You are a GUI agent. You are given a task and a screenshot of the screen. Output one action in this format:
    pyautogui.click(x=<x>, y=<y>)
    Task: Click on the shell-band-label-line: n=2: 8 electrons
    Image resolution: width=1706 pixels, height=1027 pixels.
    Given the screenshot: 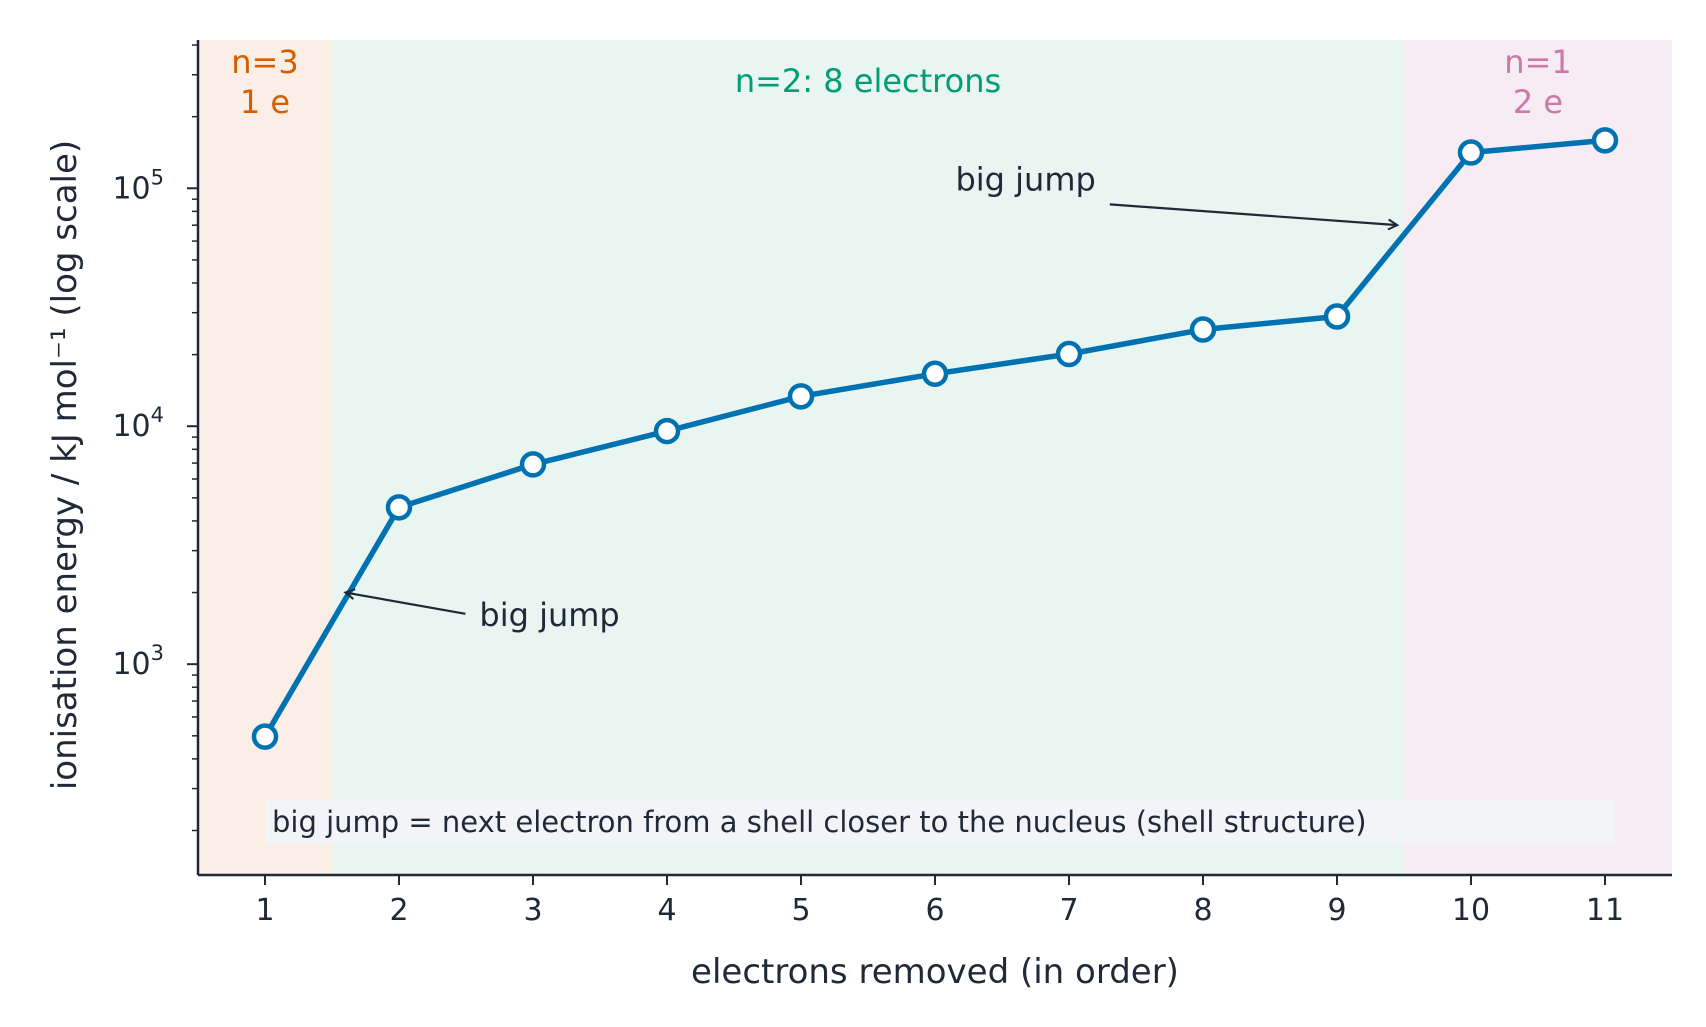 What is the action you would take?
    pyautogui.click(x=868, y=81)
    